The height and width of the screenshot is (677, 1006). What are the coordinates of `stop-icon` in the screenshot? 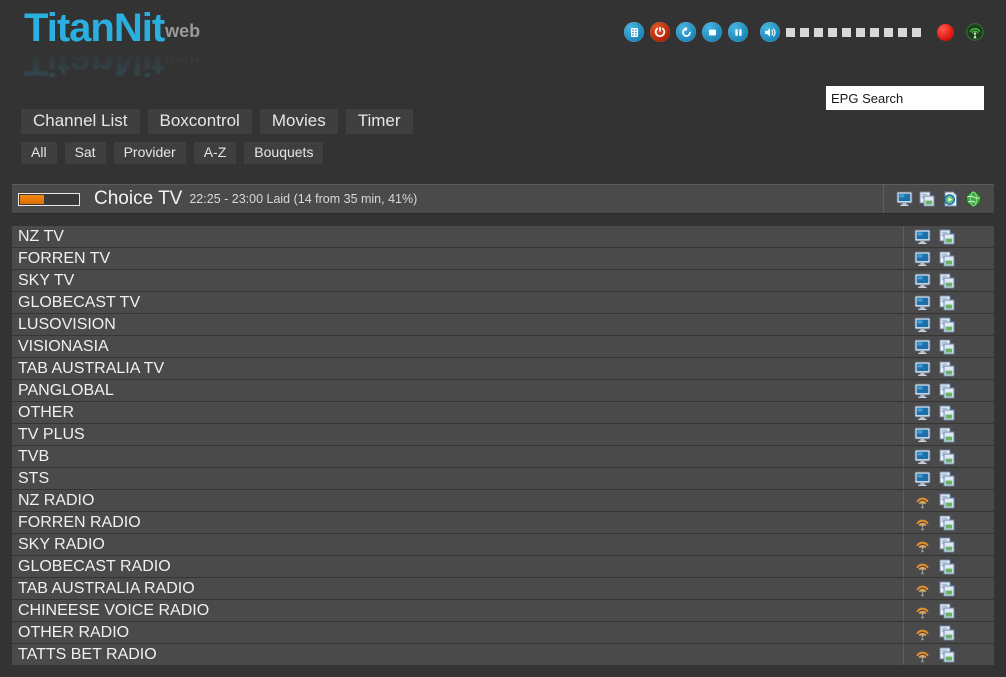 It's located at (712, 32).